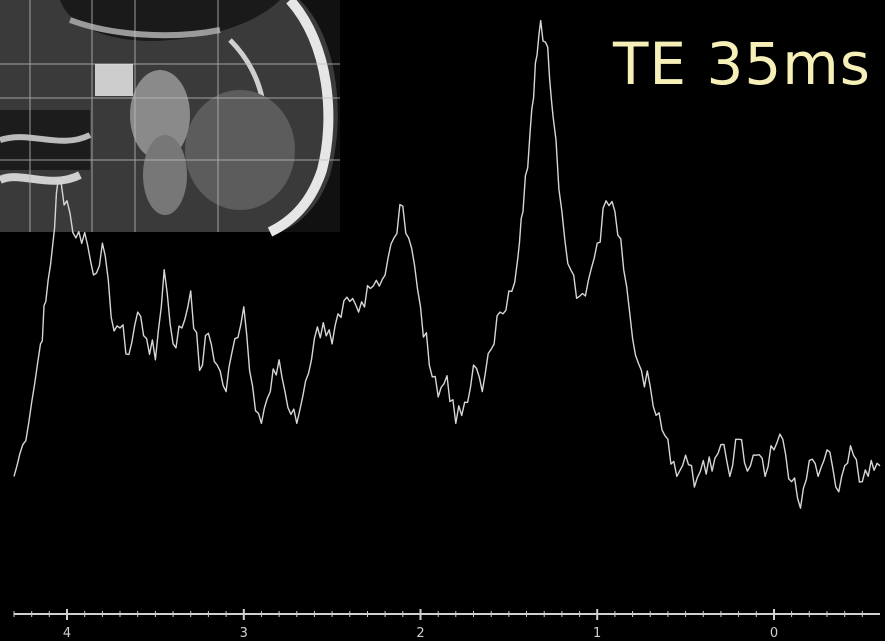 The height and width of the screenshot is (641, 885). Describe the element at coordinates (741, 64) in the screenshot. I see `te-label: TE 35ms` at that location.